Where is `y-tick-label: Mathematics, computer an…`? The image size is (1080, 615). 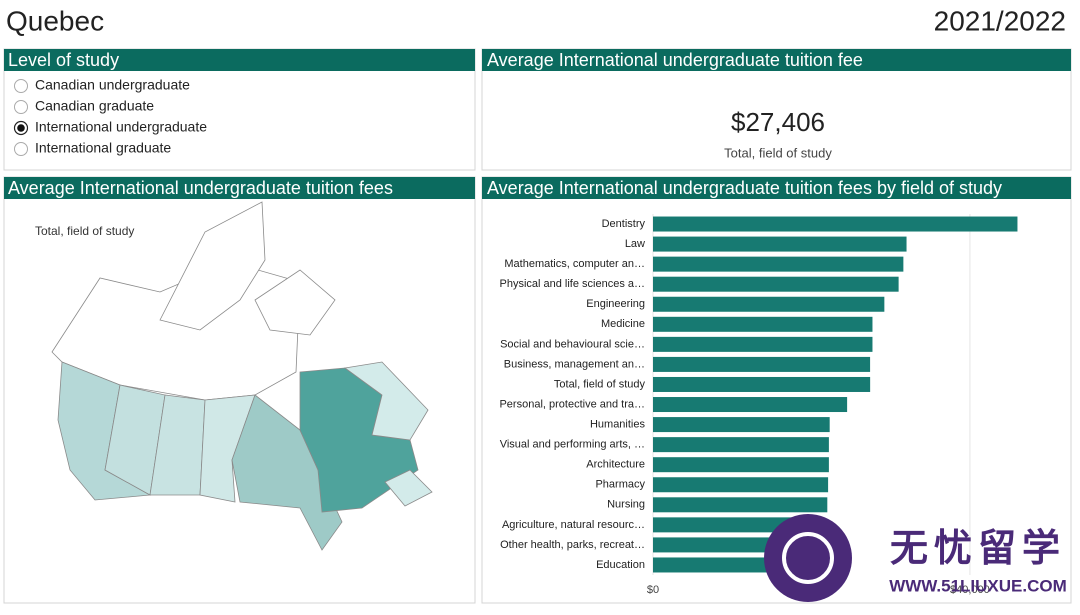 y-tick-label: Mathematics, computer an… is located at coordinates (574, 264).